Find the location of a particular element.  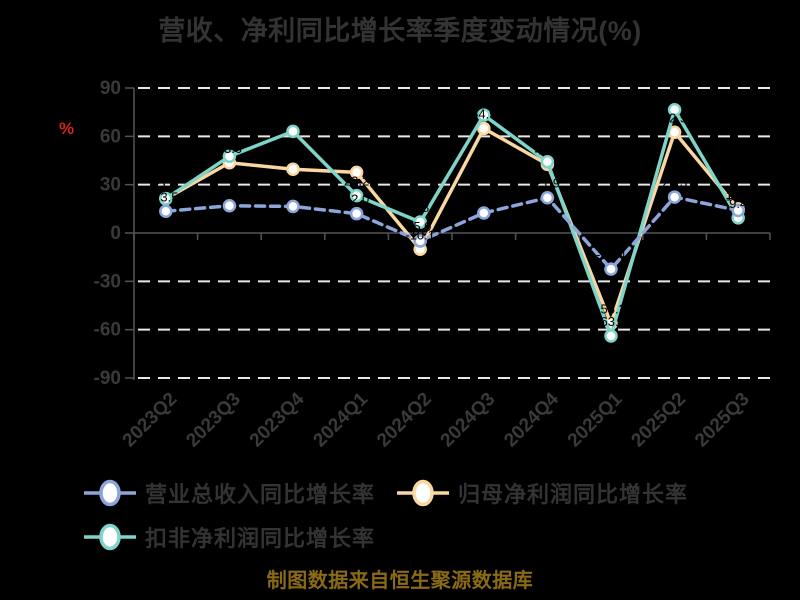

legend-row: 扣非净利润同比增长率 is located at coordinates (386, 537).